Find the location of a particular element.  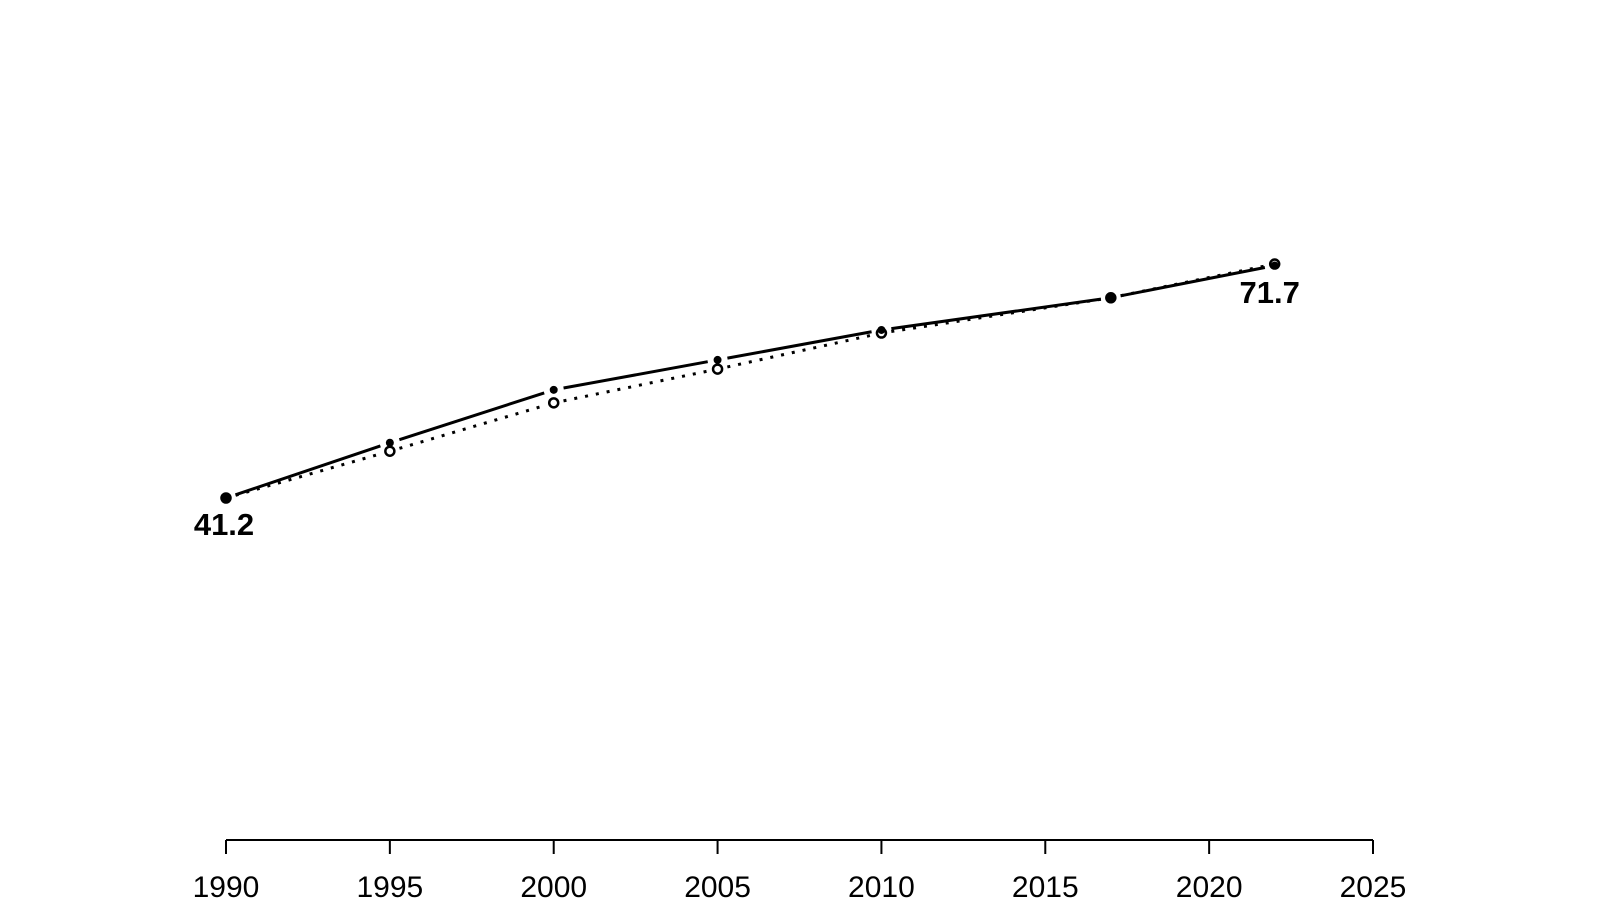

x-axis-tick-label: 2005 is located at coordinates (717, 885).